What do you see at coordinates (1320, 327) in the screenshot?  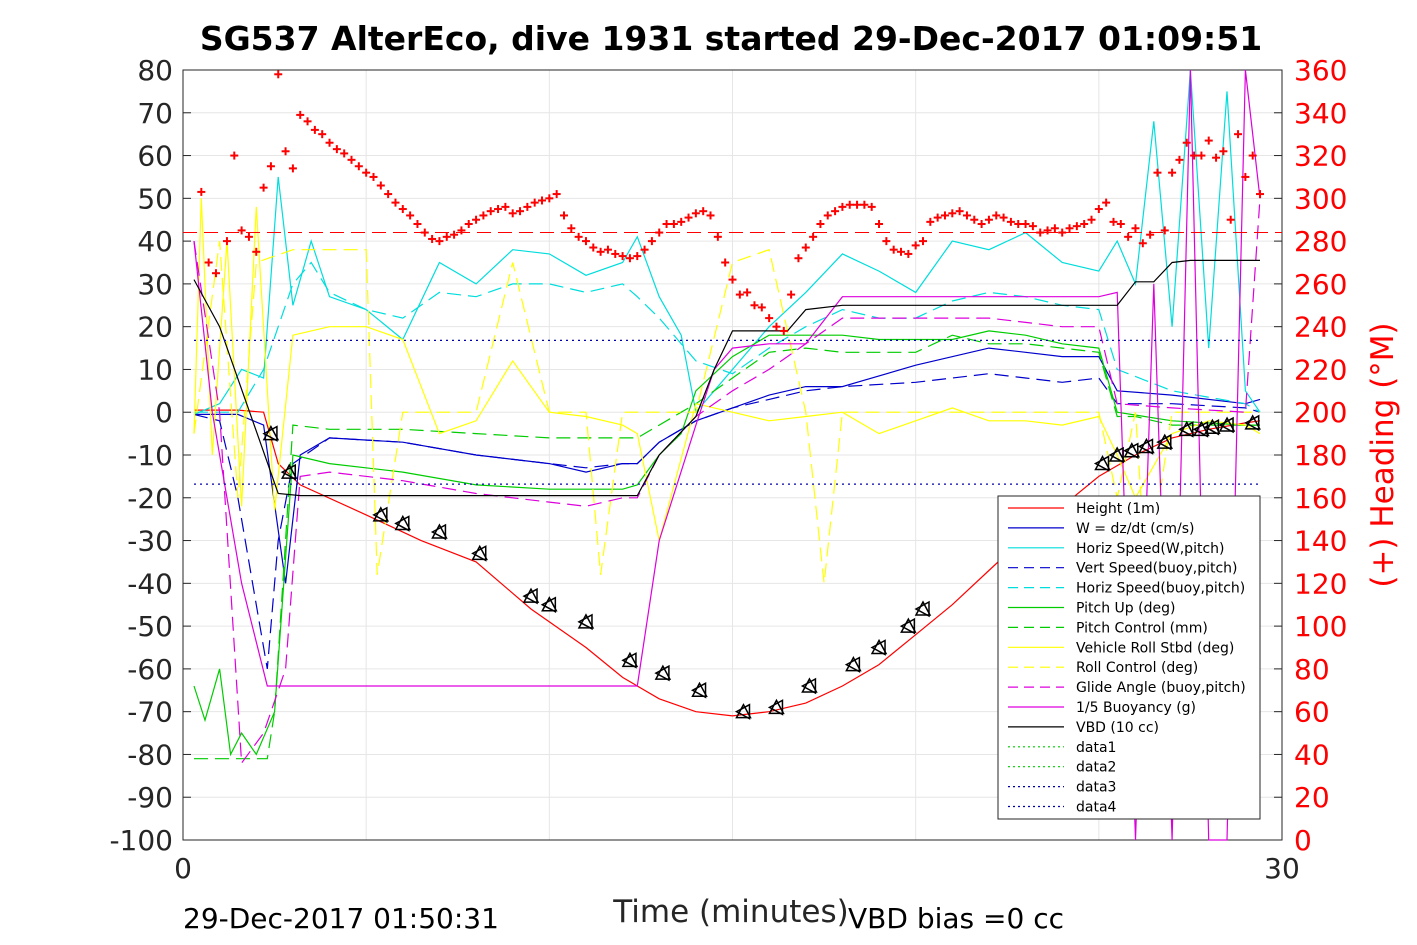 I see `y2-tick-label: 240` at bounding box center [1320, 327].